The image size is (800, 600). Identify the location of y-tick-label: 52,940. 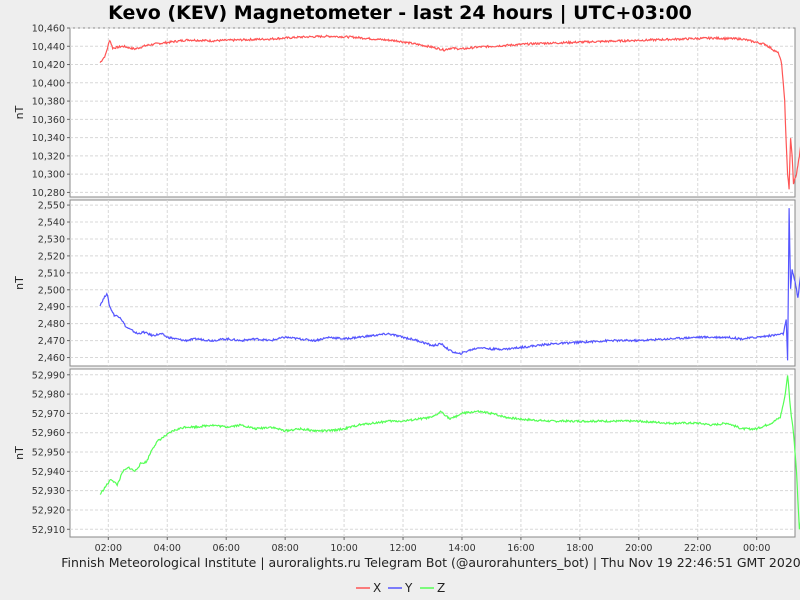
(48, 472).